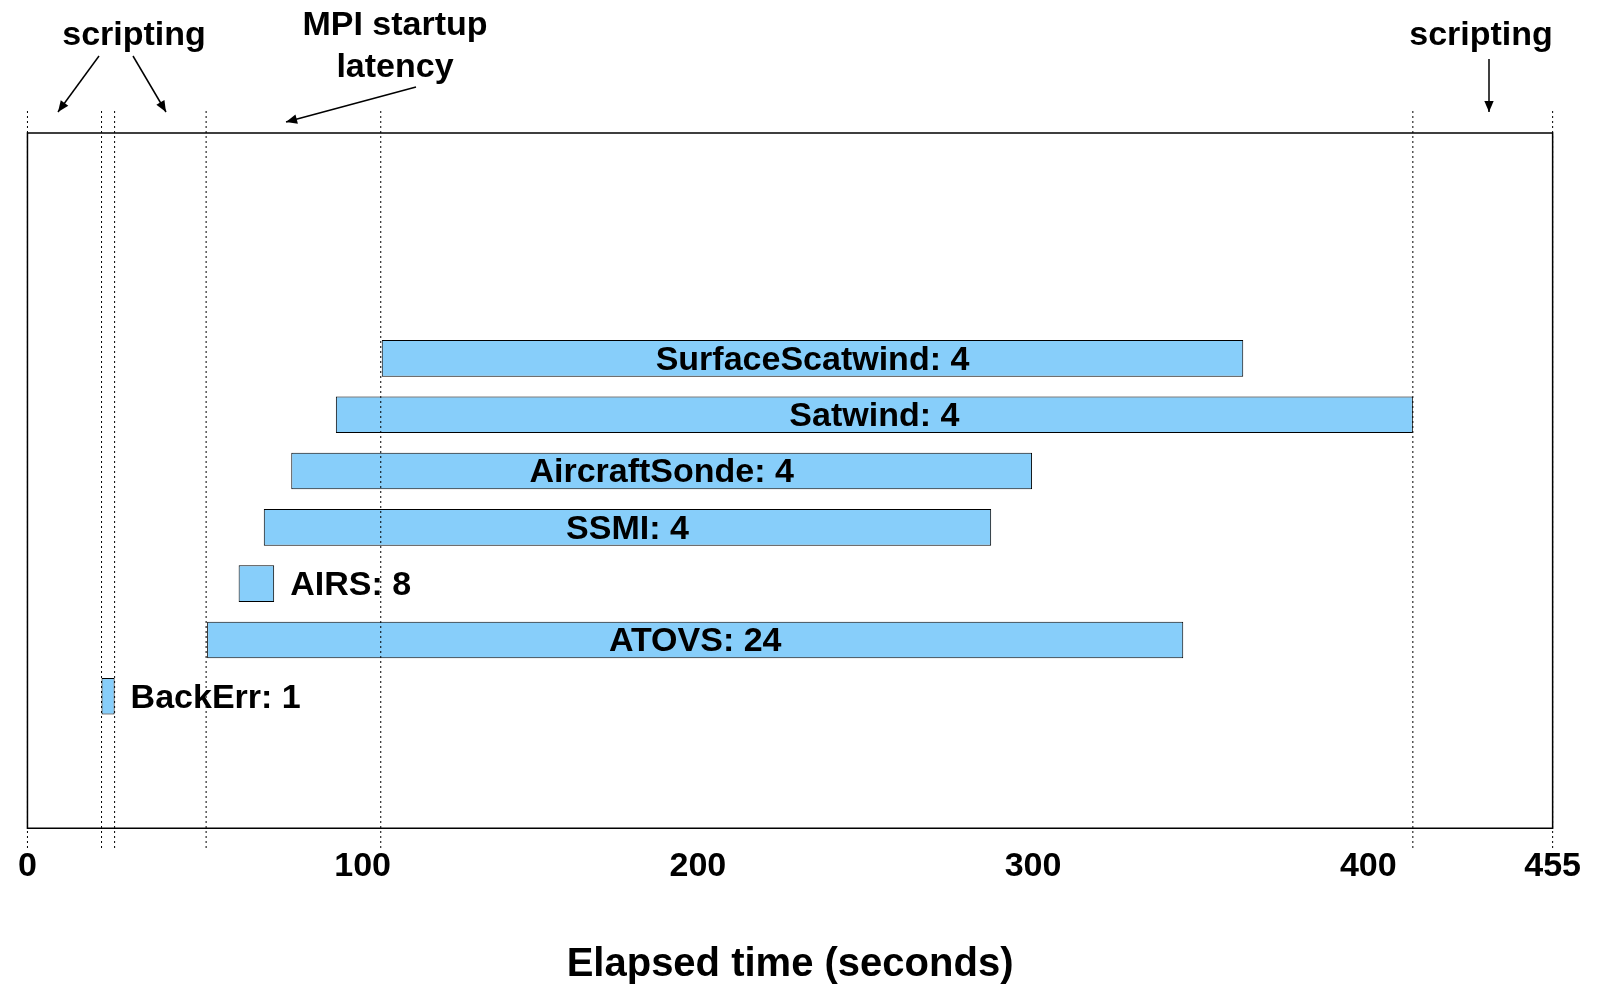  I want to click on x-tick-label: 0, so click(27, 863).